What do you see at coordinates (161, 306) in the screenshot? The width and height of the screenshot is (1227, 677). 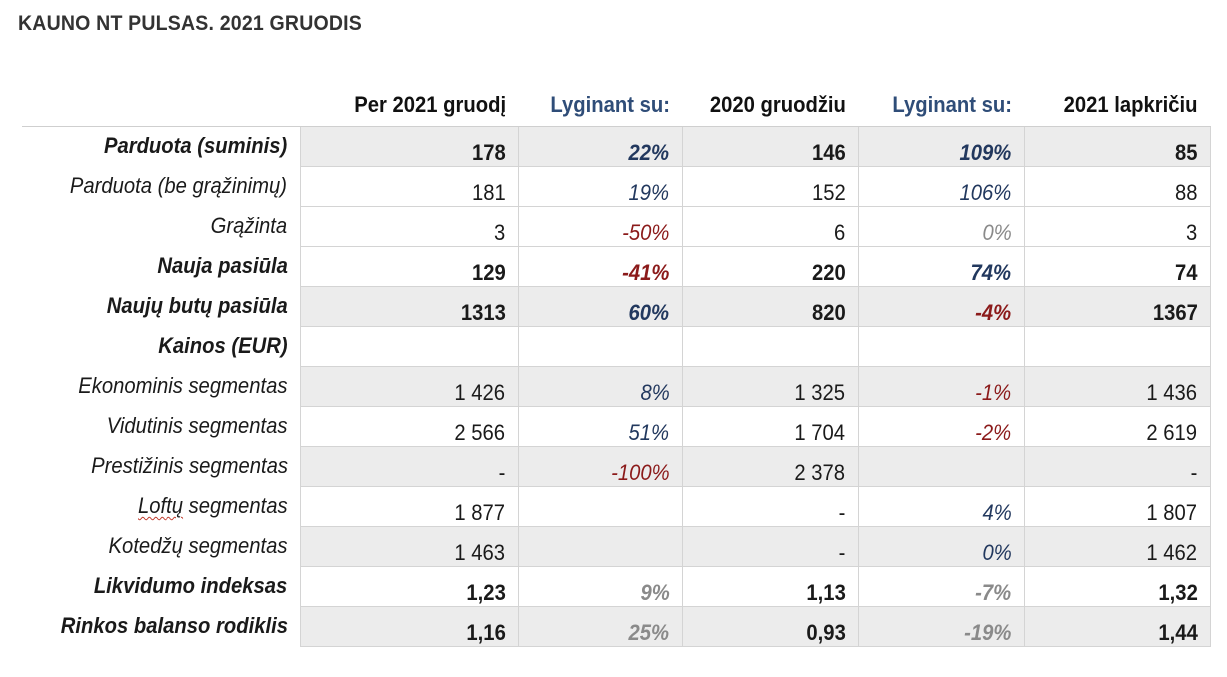 I see `row-label: Naujų butų pasiūla` at bounding box center [161, 306].